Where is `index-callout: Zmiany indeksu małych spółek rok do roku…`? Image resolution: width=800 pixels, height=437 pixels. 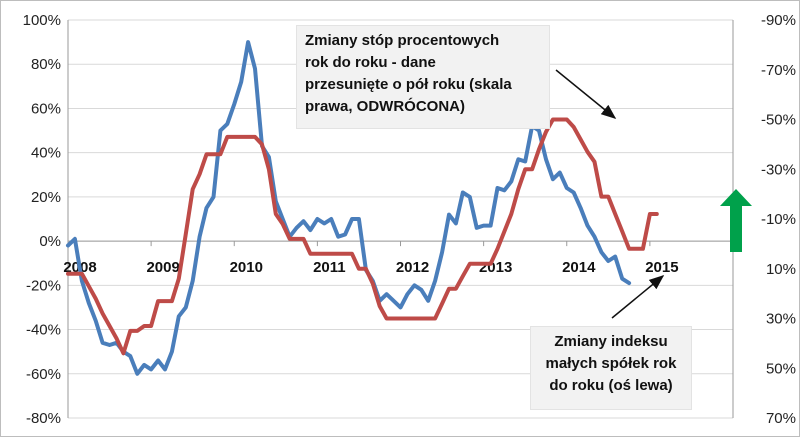
index-callout: Zmiany indeksu małych spółek rok do roku… is located at coordinates (611, 368).